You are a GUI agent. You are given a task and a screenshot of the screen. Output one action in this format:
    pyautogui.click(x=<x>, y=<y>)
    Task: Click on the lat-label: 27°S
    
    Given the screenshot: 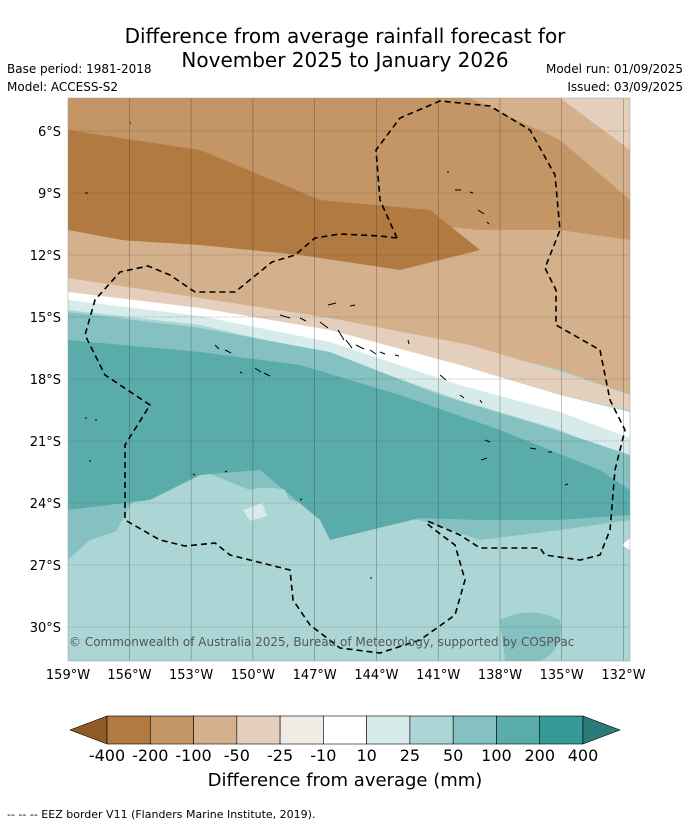 What is the action you would take?
    pyautogui.click(x=45, y=566)
    